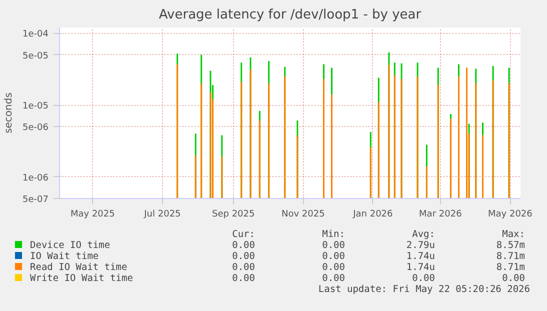  I want to click on x-tick-label: Jul 2025, so click(162, 215).